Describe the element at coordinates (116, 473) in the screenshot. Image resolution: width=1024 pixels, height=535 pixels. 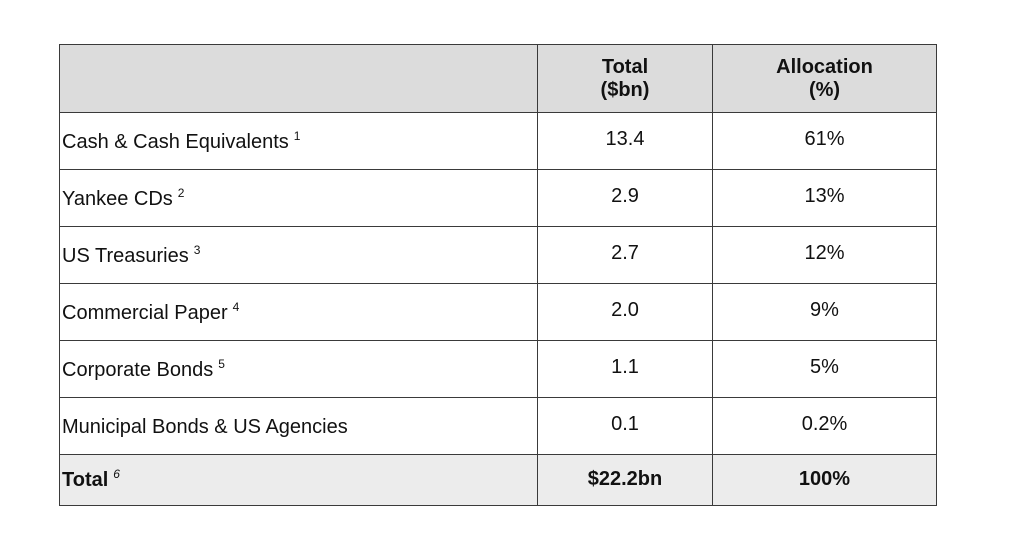
I see `footnote-marker: 6` at that location.